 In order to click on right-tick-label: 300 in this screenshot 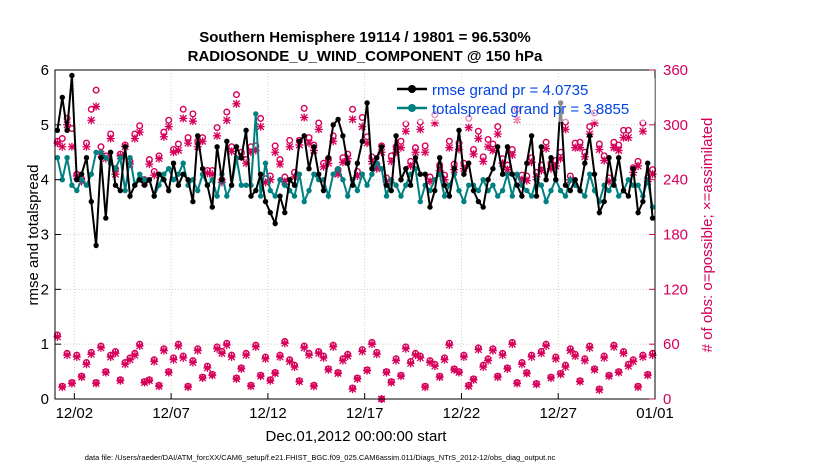, I will do `click(675, 125)`.